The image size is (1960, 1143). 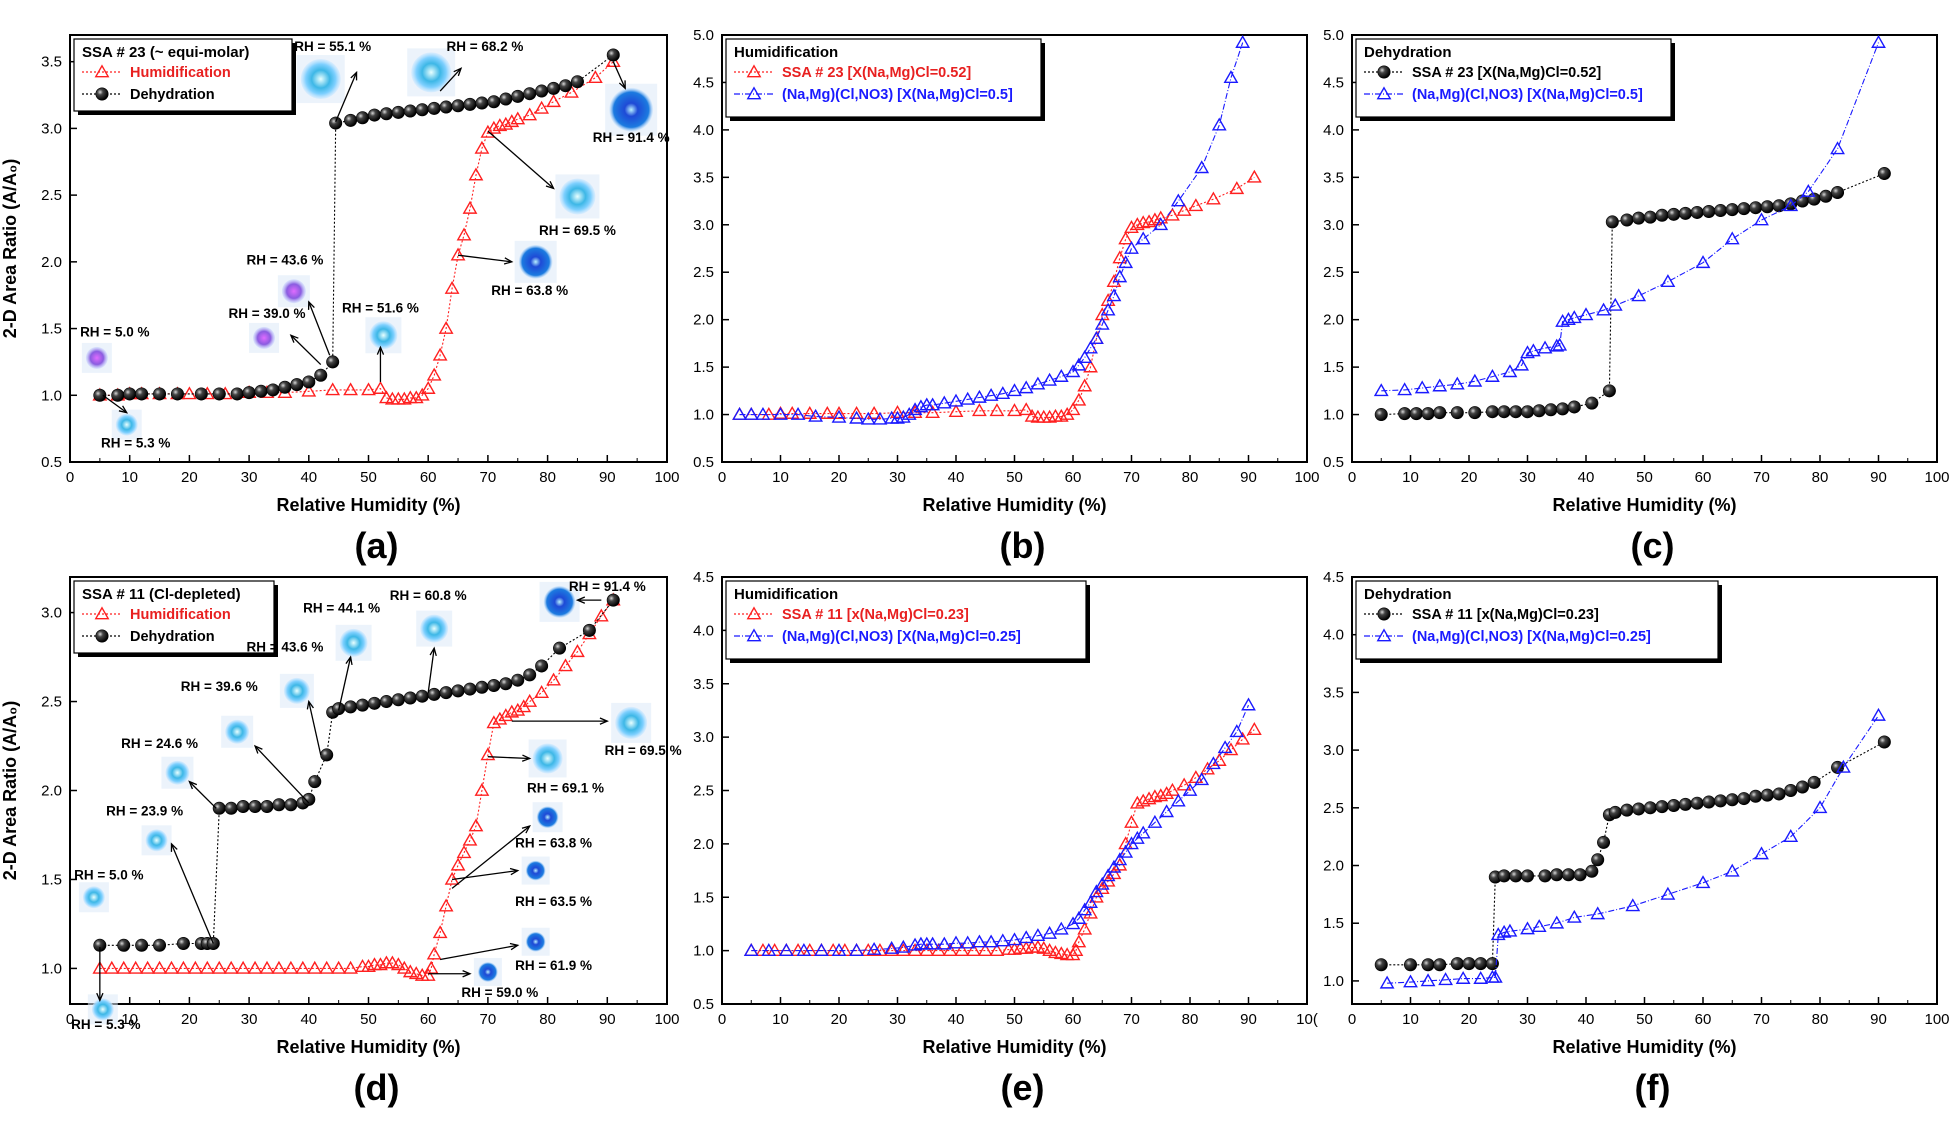 What do you see at coordinates (1644, 505) in the screenshot?
I see `x-axis-label: Relative Humidity (%)` at bounding box center [1644, 505].